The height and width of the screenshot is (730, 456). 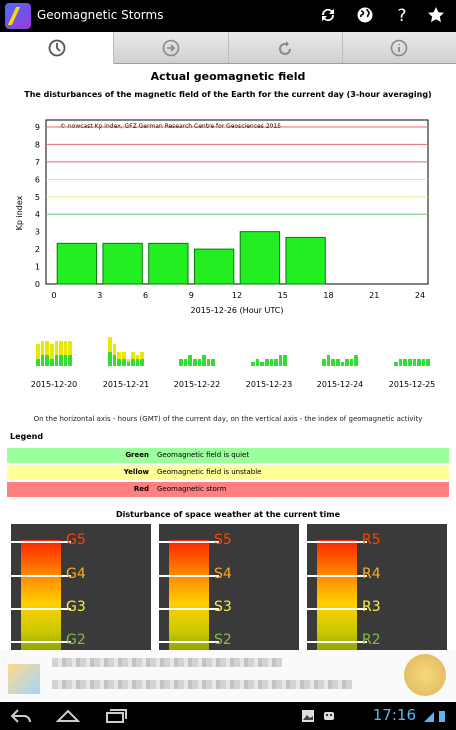 I want to click on scale-label: S4, so click(x=223, y=574).